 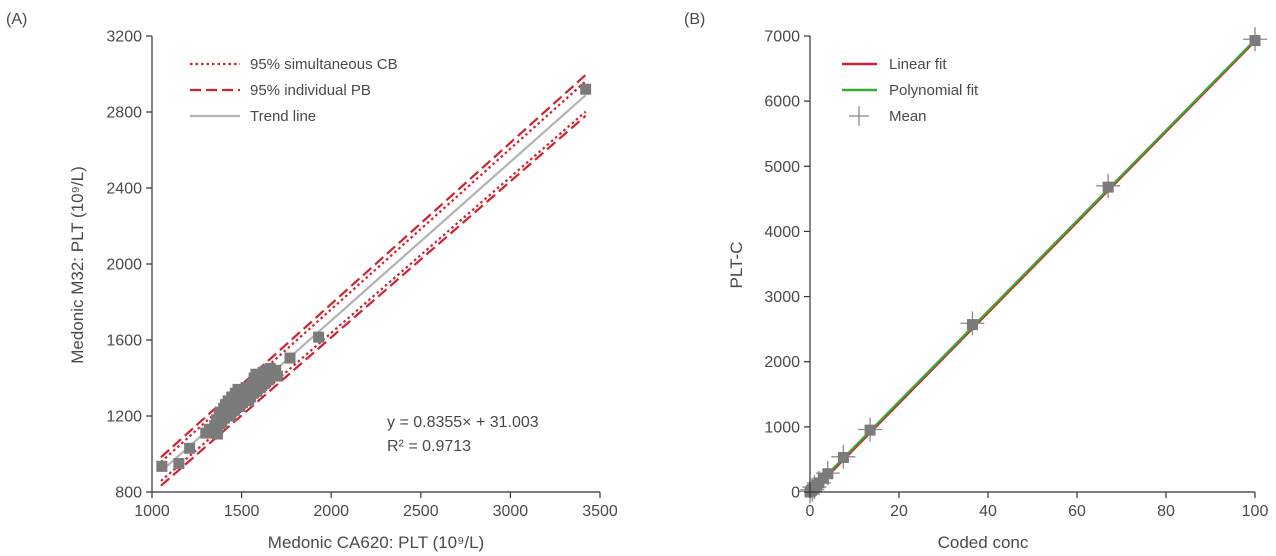 What do you see at coordinates (899, 511) in the screenshot?
I see `panel-b-x-tick-label: 20` at bounding box center [899, 511].